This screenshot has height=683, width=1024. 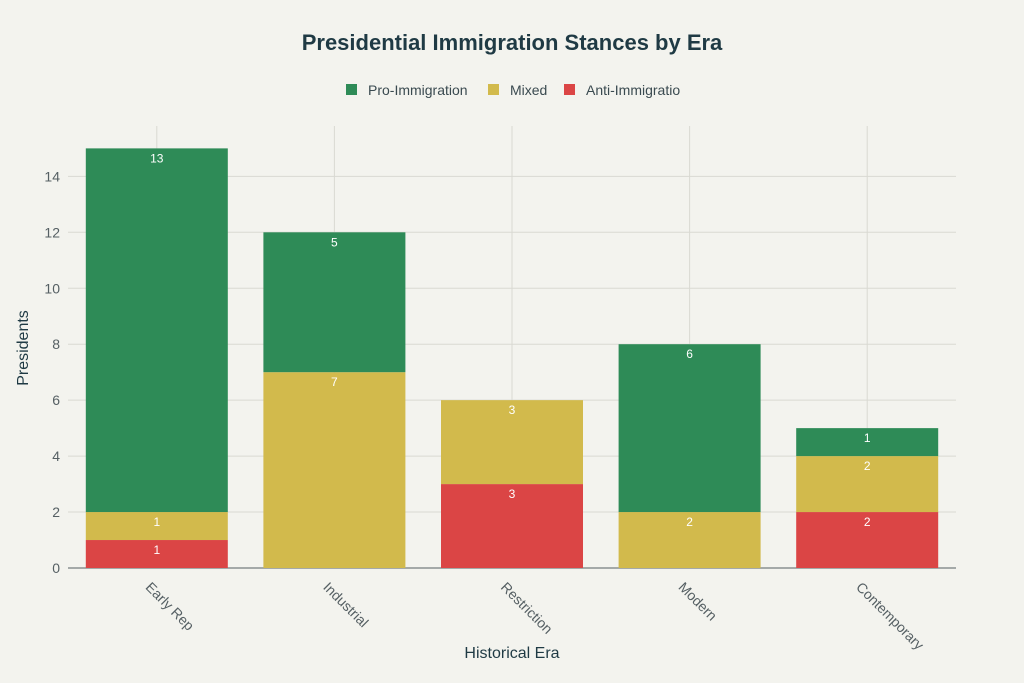 I want to click on y-axis-title: Presidents, so click(x=23, y=348).